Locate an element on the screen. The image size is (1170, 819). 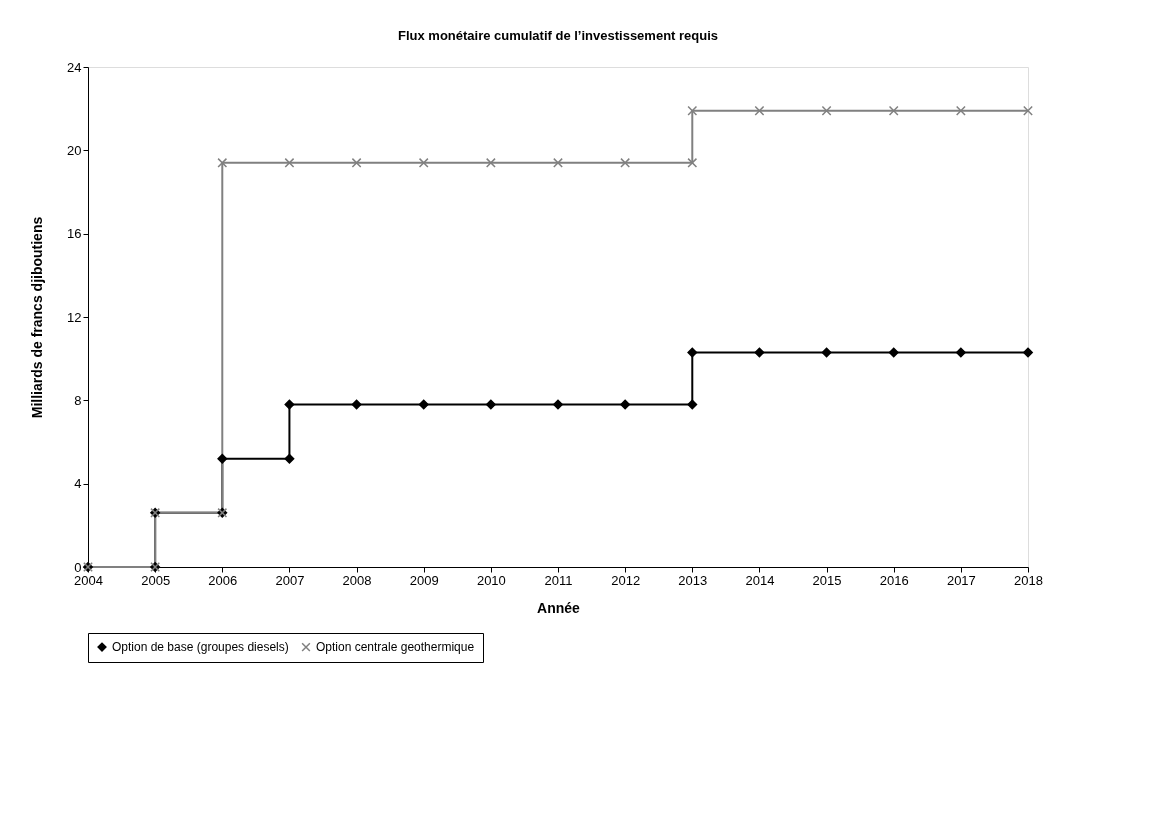
x-tick-label: 2008 is located at coordinates (357, 580).